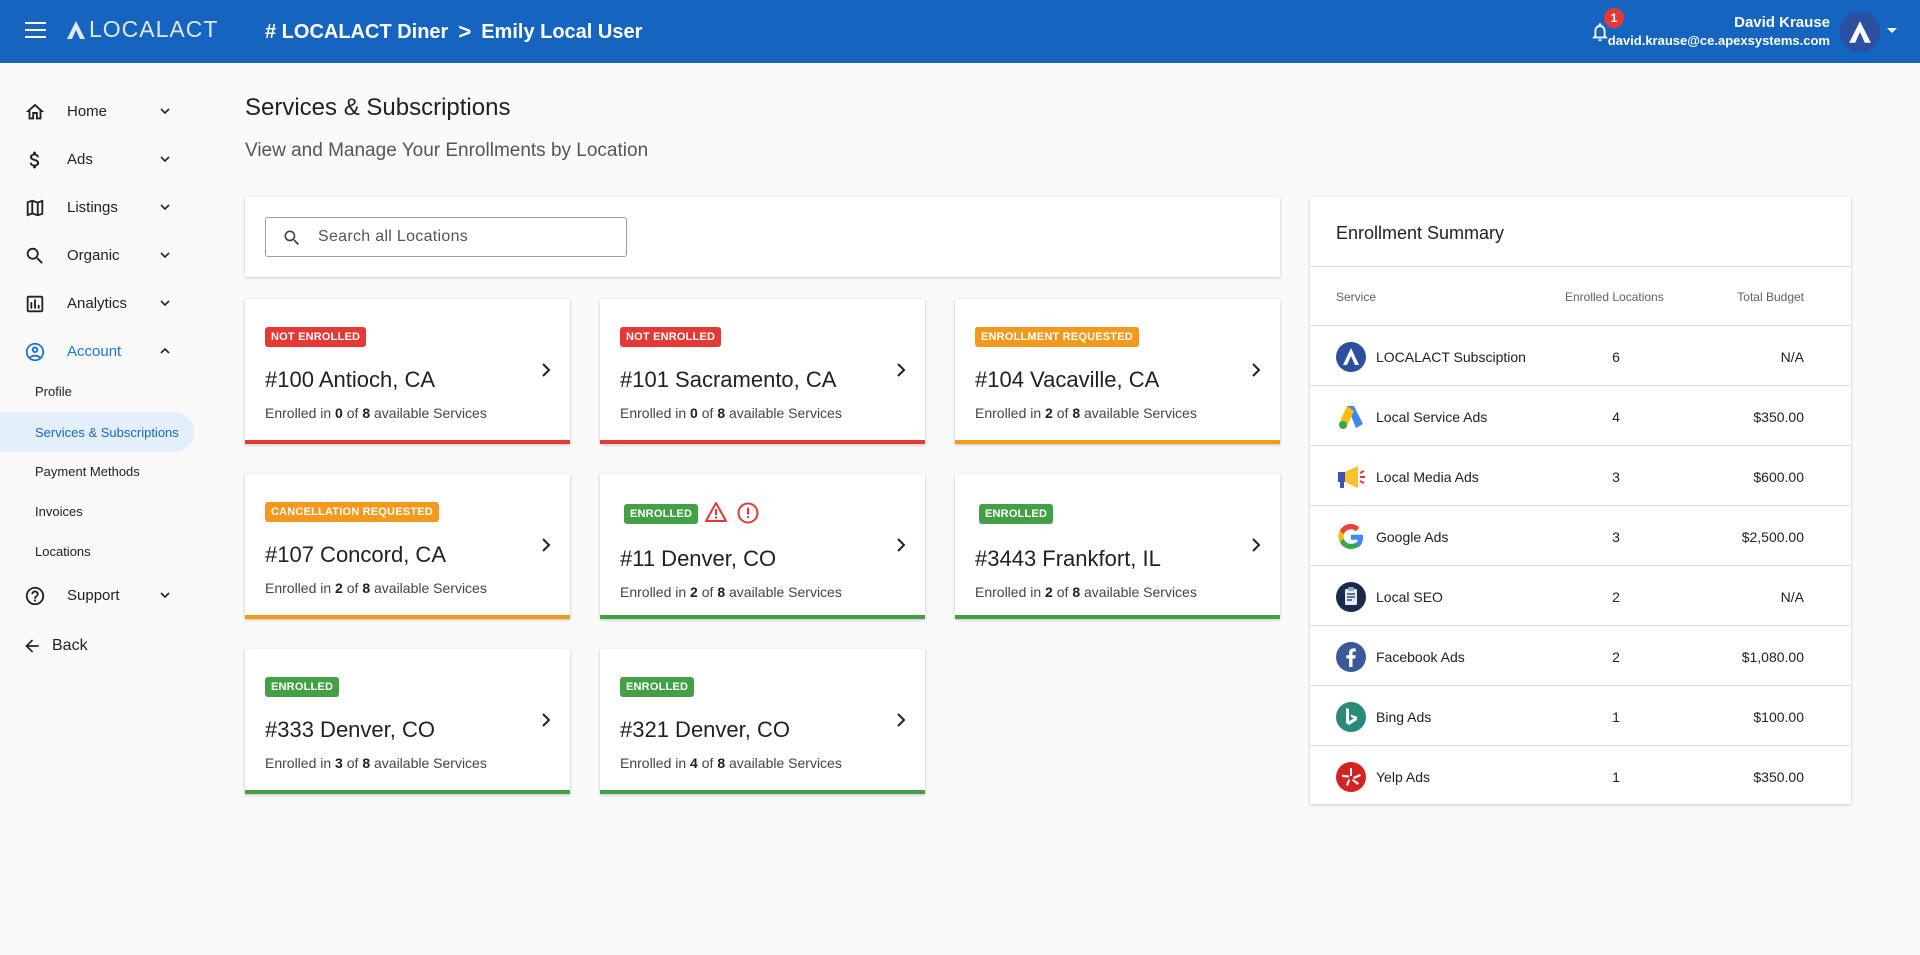 The image size is (1920, 955). I want to click on service-name: Local Media Ads, so click(1427, 477).